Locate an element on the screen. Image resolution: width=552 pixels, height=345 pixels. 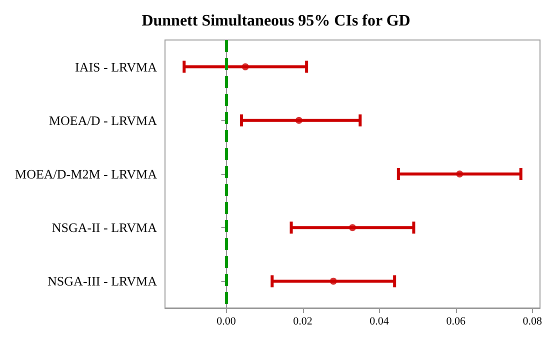
y-tick-label: MOEA/D - LRVMA is located at coordinates (103, 120).